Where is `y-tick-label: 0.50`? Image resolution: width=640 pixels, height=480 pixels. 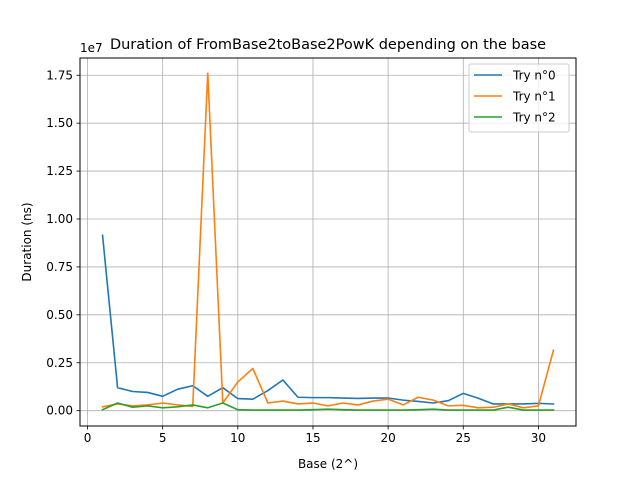
y-tick-label: 0.50 is located at coordinates (59, 315).